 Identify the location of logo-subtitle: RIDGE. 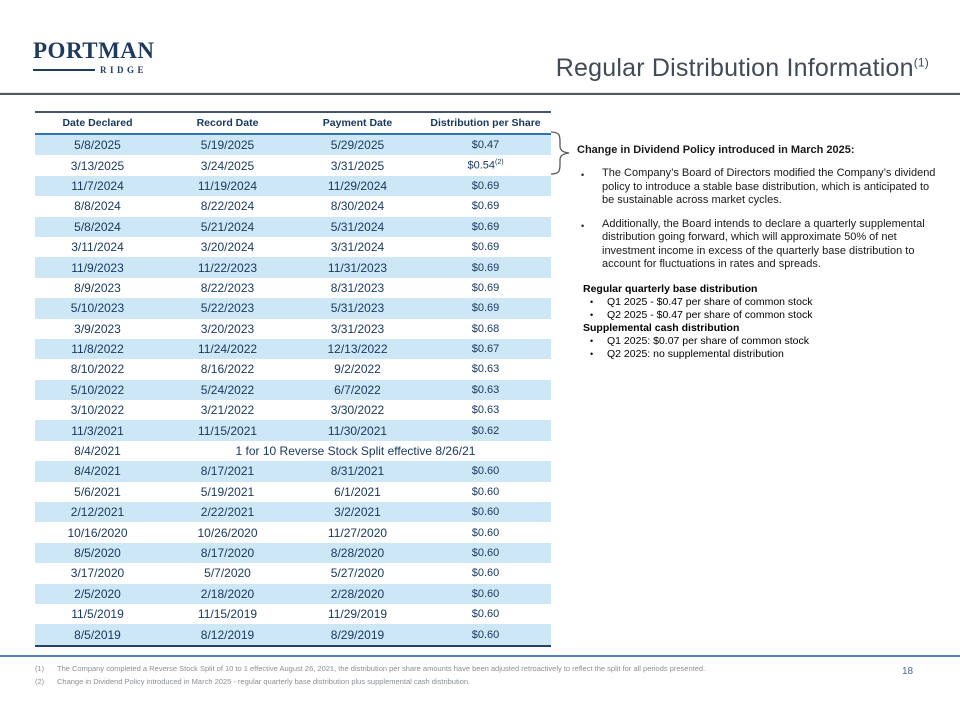
(123, 70).